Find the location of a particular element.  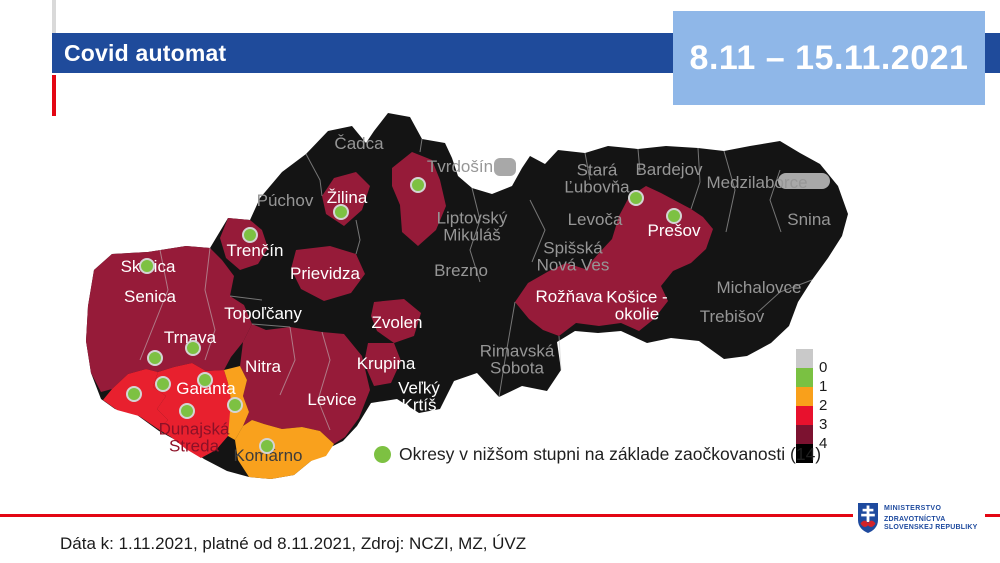

district-label-ro-ava: Rožňava is located at coordinates (569, 296).